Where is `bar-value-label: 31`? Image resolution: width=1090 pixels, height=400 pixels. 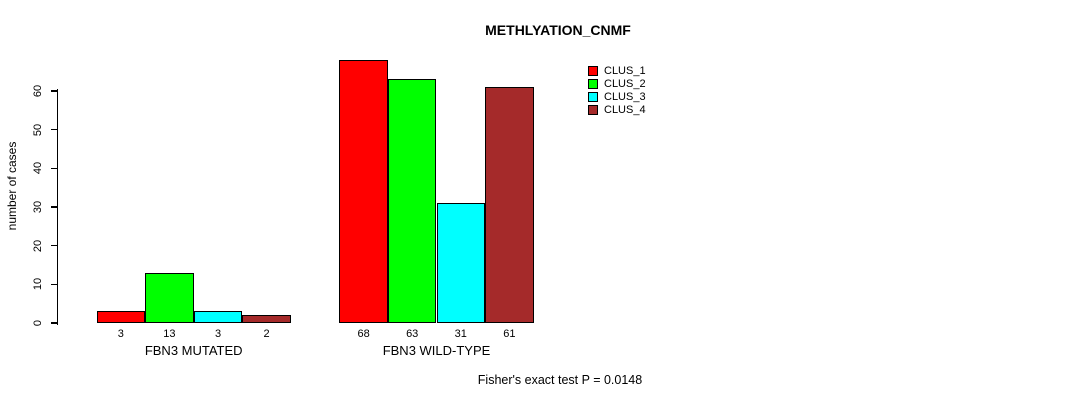 bar-value-label: 31 is located at coordinates (460, 334).